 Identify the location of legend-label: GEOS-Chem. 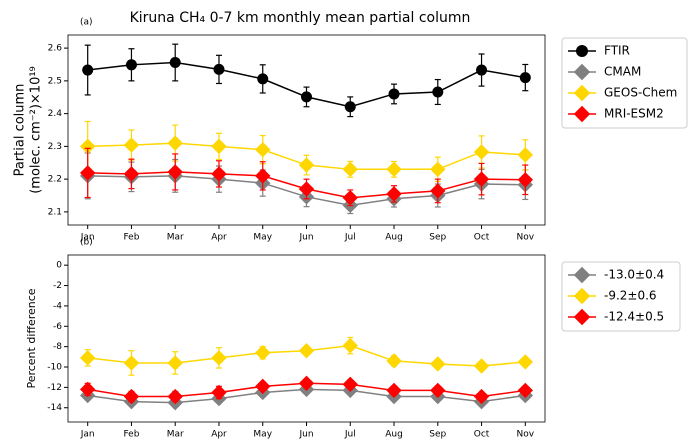
(640, 93).